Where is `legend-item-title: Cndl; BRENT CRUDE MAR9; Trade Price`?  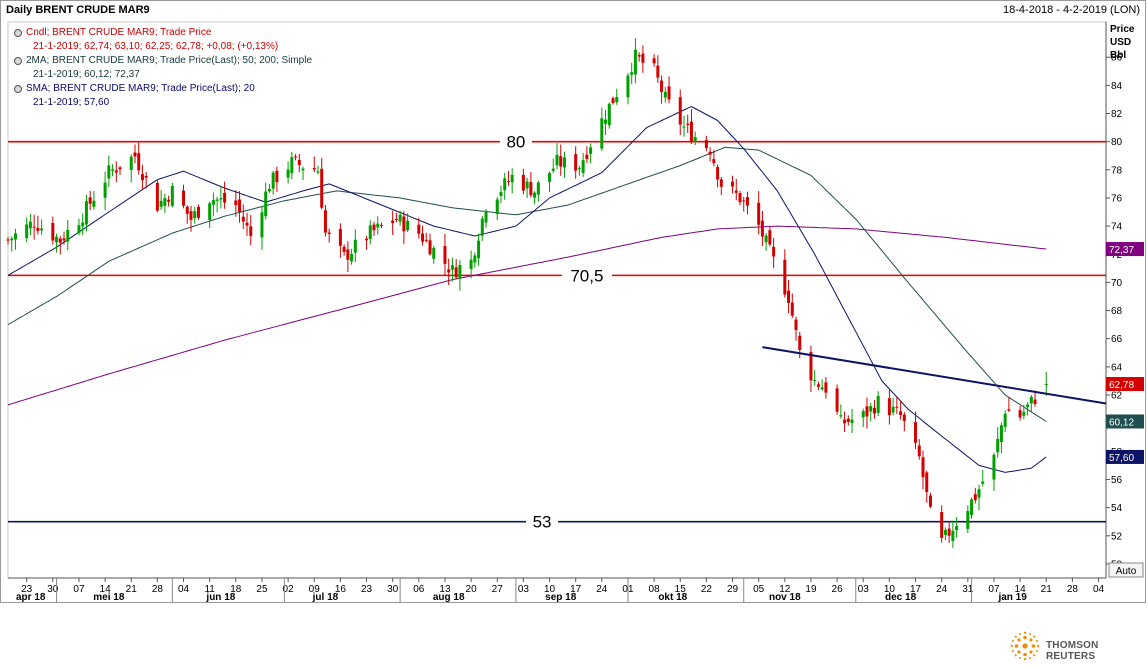 legend-item-title: Cndl; BRENT CRUDE MAR9; Trade Price is located at coordinates (119, 32).